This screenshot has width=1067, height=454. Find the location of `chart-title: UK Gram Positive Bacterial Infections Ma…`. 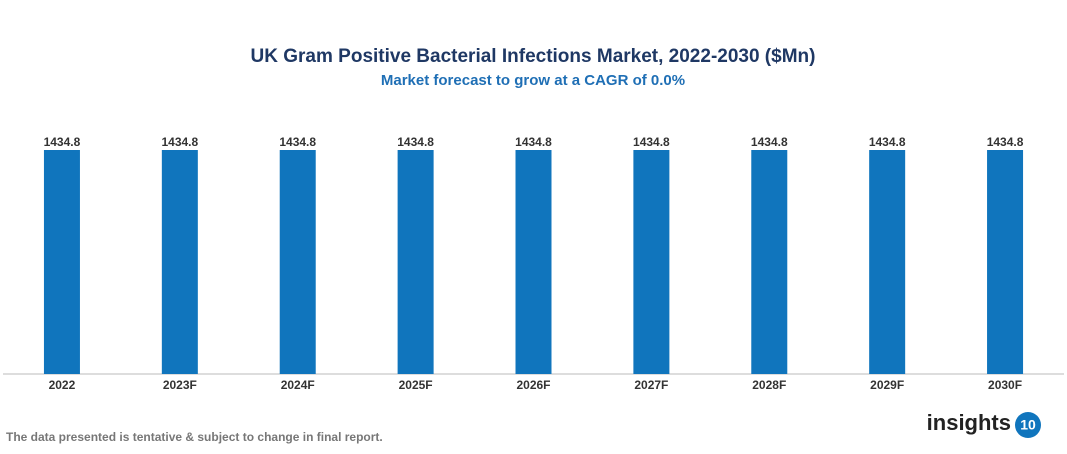

chart-title: UK Gram Positive Bacterial Infections Ma… is located at coordinates (533, 56).